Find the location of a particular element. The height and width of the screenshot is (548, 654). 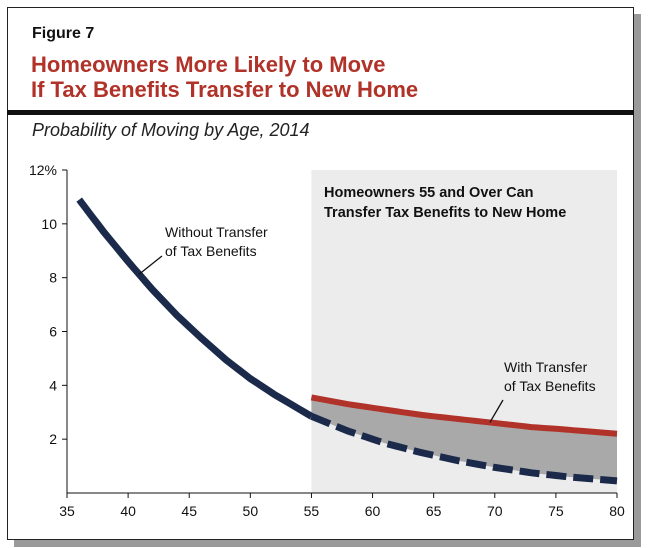

region-label-line2: Transfer Tax Benefits to New Home is located at coordinates (445, 213).